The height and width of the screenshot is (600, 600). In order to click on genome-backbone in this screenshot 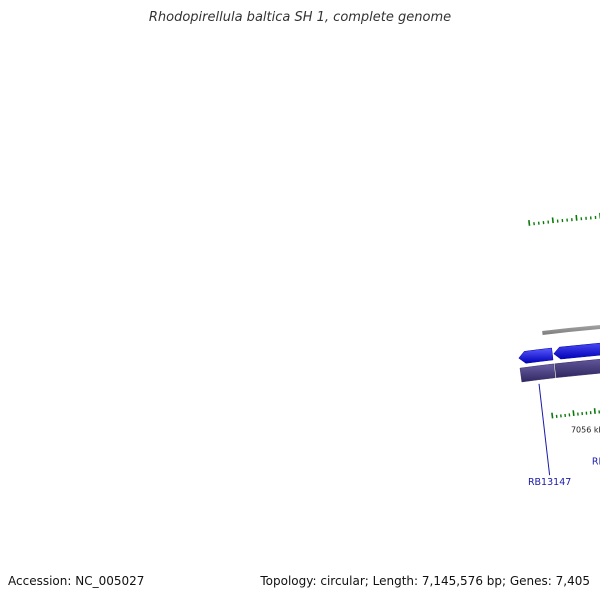, I will do `click(571, 330)`.